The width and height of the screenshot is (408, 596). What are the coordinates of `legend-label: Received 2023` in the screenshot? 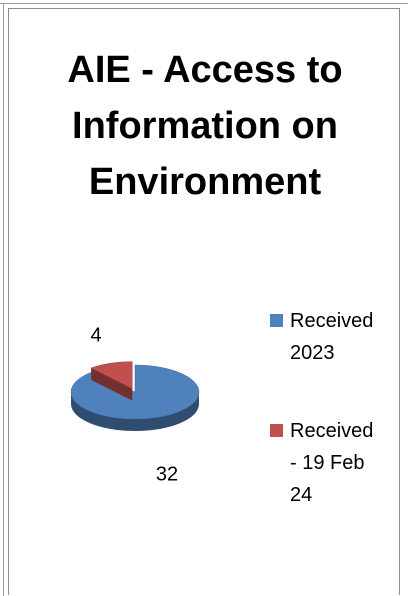 It's located at (332, 337).